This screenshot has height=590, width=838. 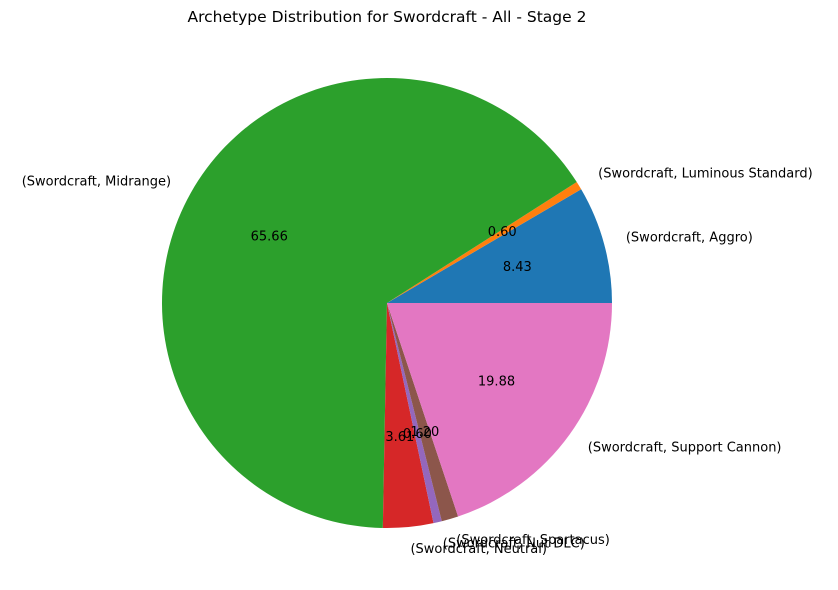 What do you see at coordinates (399, 437) in the screenshot?
I see `slice-value-label: 3.61` at bounding box center [399, 437].